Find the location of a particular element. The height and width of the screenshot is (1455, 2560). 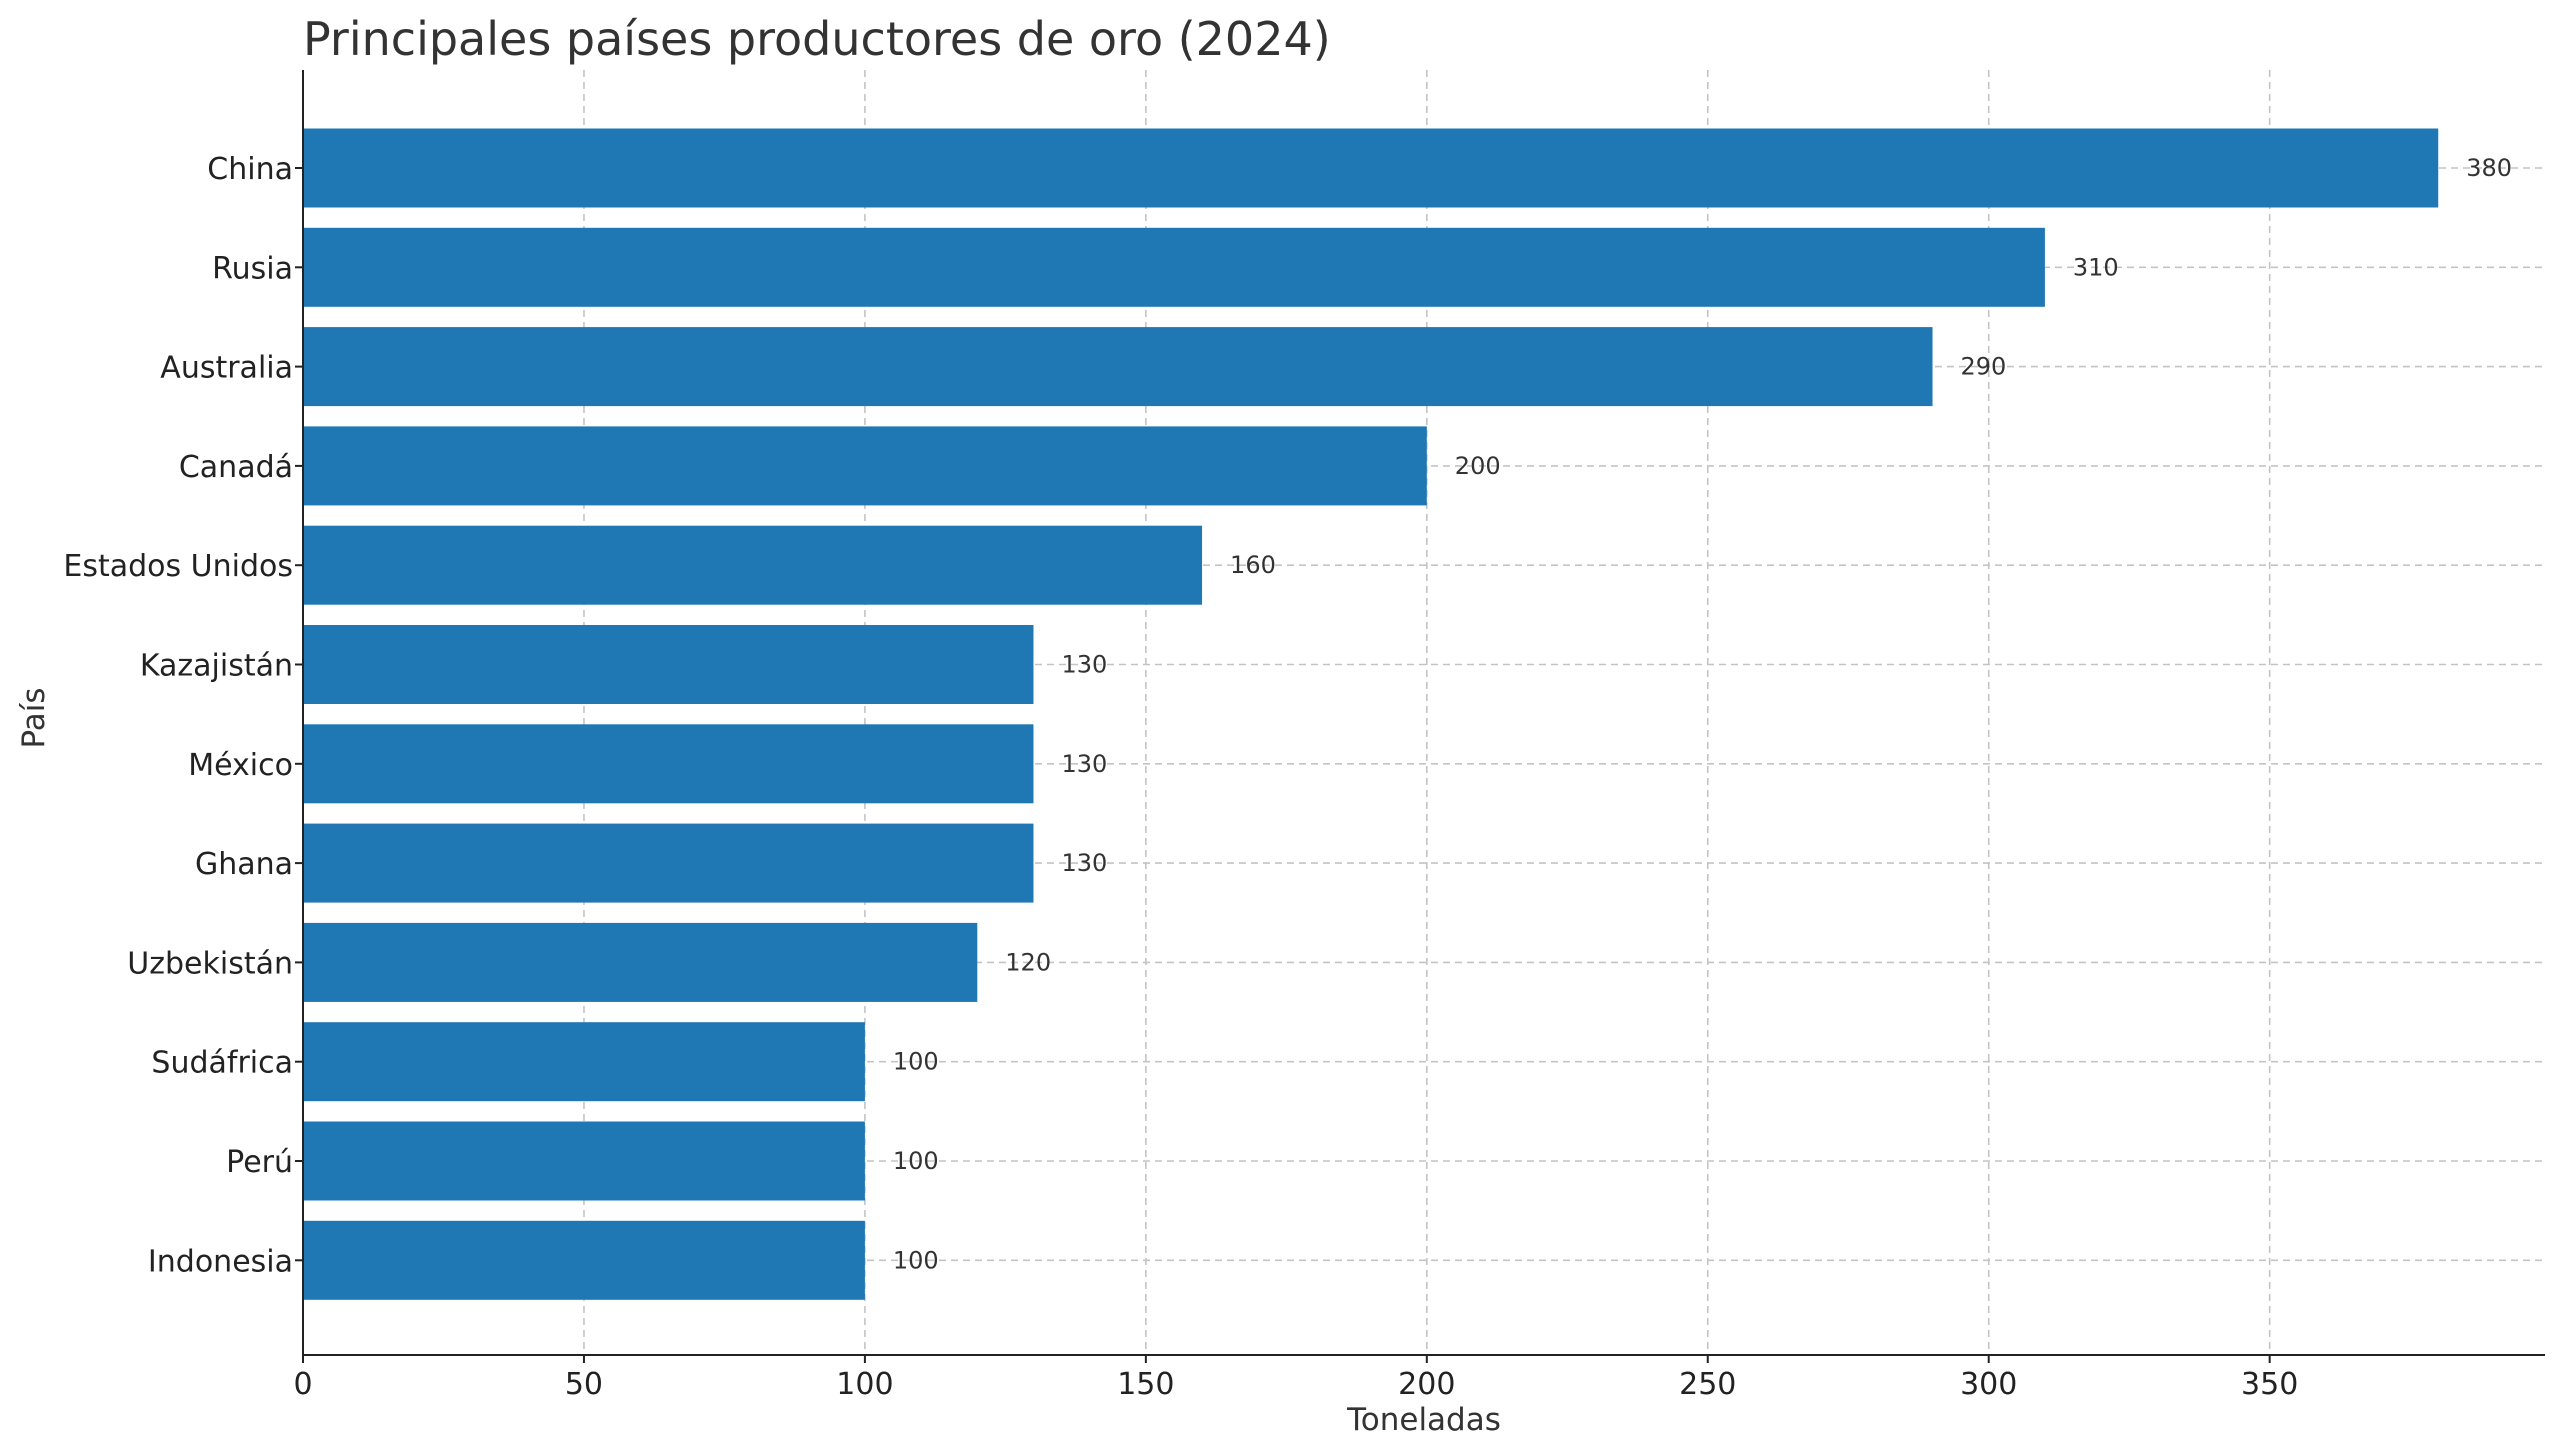

x-tick-label: 350 is located at coordinates (2269, 1384).